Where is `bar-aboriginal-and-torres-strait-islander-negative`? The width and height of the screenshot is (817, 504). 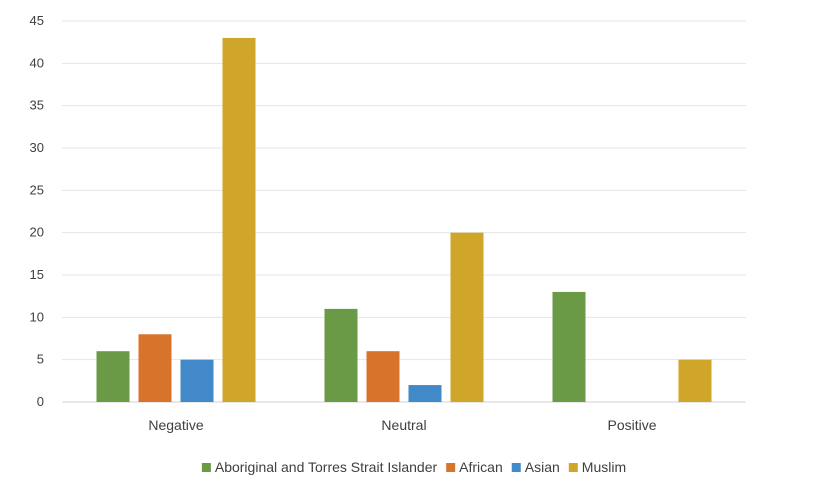 bar-aboriginal-and-torres-strait-islander-negative is located at coordinates (113, 376).